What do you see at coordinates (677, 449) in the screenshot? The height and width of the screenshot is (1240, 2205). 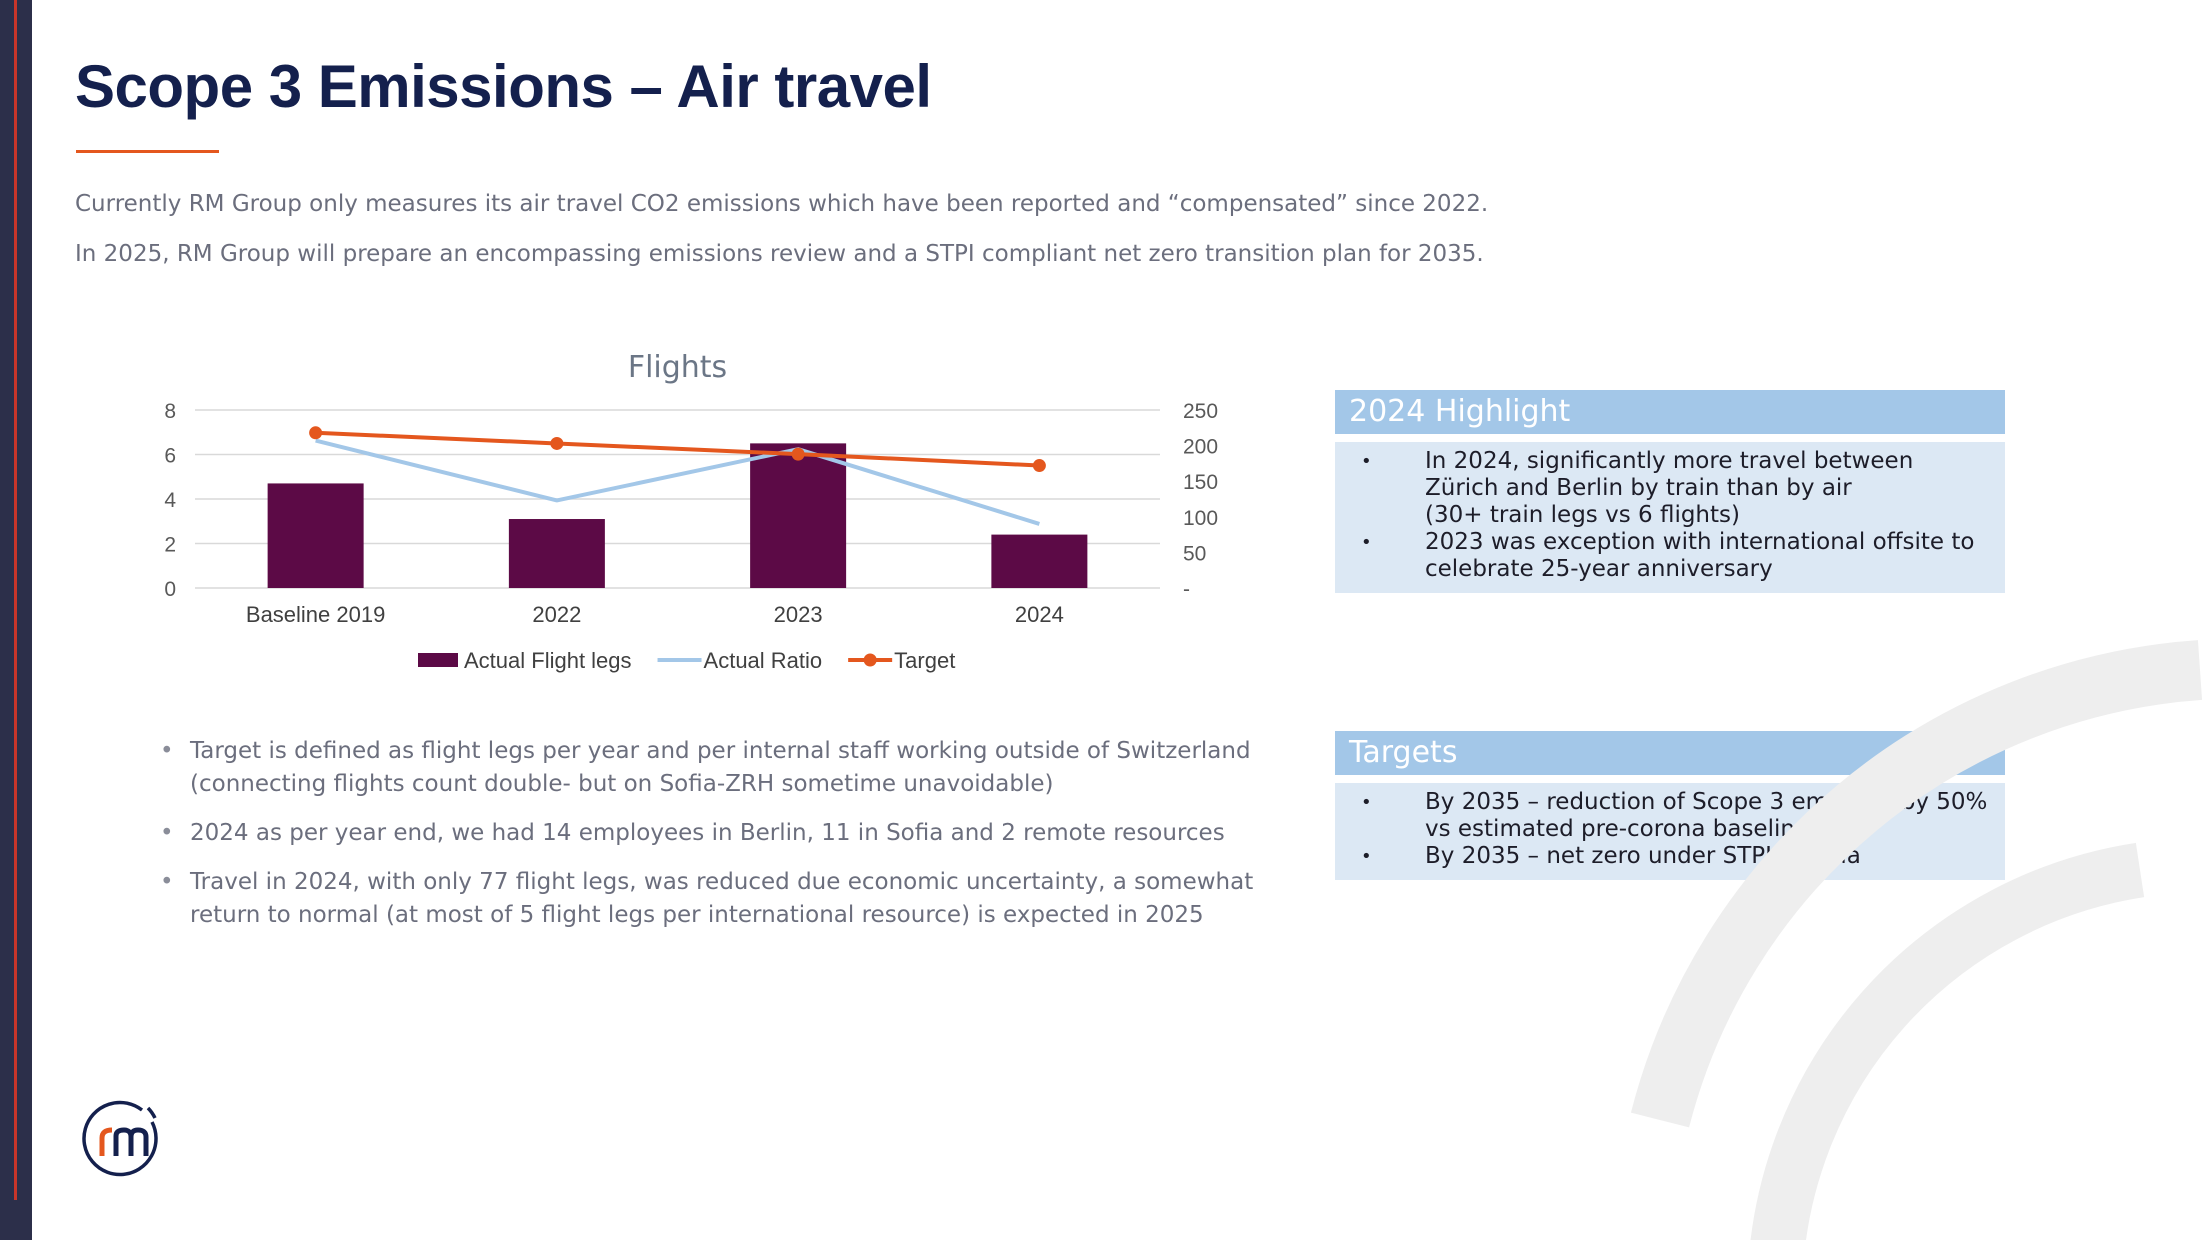 I see `line-target` at bounding box center [677, 449].